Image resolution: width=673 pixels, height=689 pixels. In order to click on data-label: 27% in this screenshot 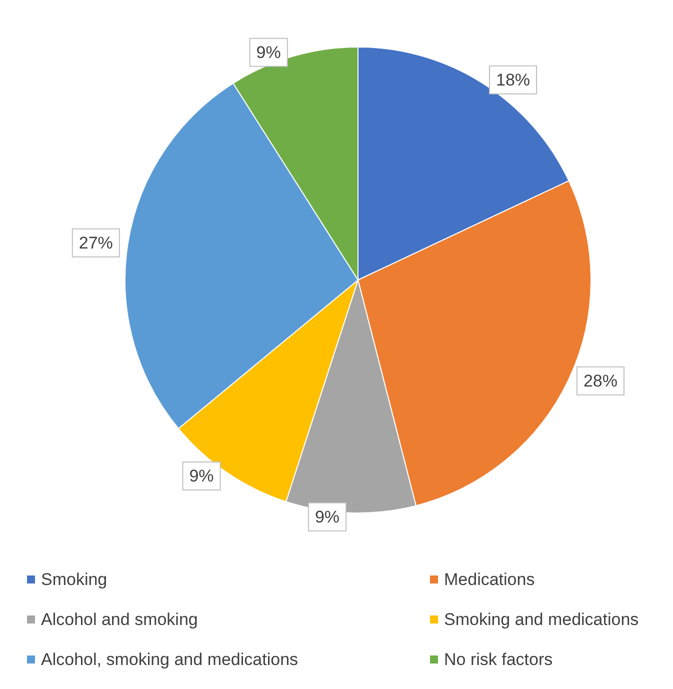, I will do `click(95, 242)`.